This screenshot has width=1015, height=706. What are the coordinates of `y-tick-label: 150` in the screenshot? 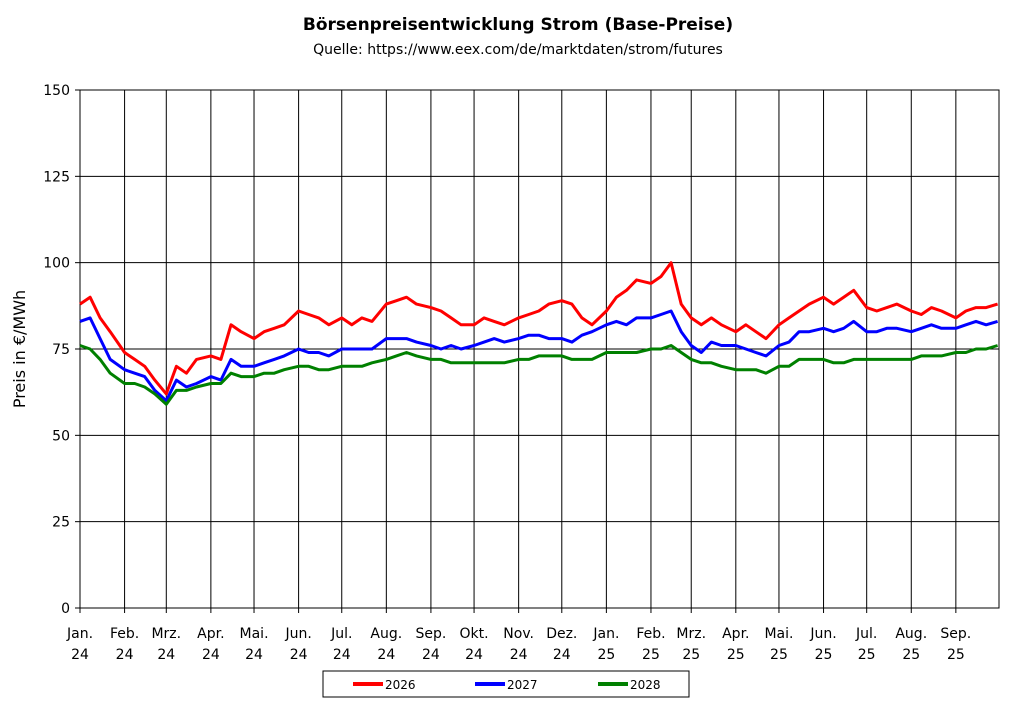 It's located at (56, 91).